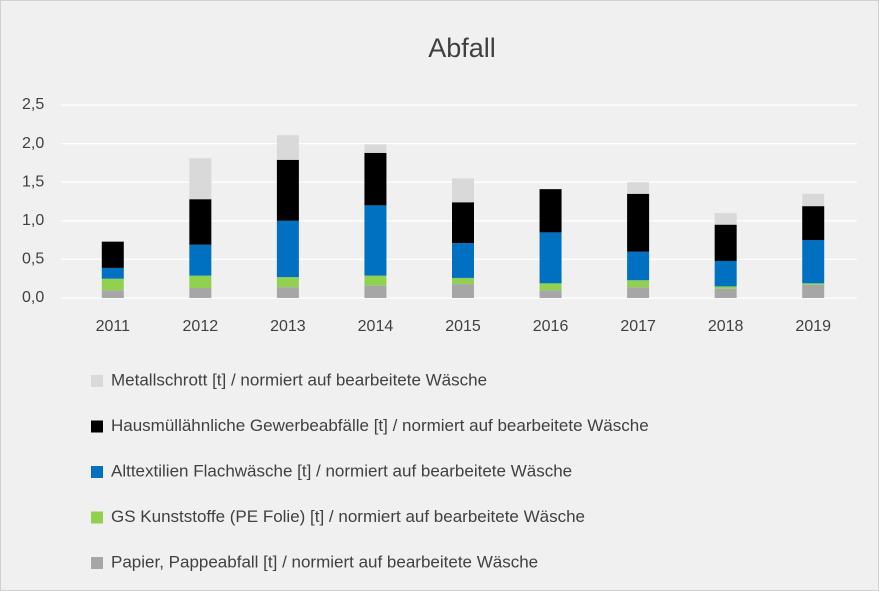 The image size is (879, 591). Describe the element at coordinates (33, 104) in the screenshot. I see `y-tick-label: 2,5` at that location.